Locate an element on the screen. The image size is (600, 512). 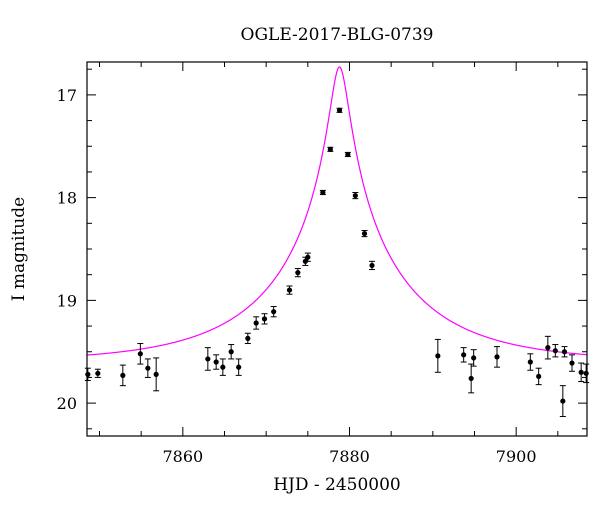
x-tick-label: 7880 is located at coordinates (349, 456).